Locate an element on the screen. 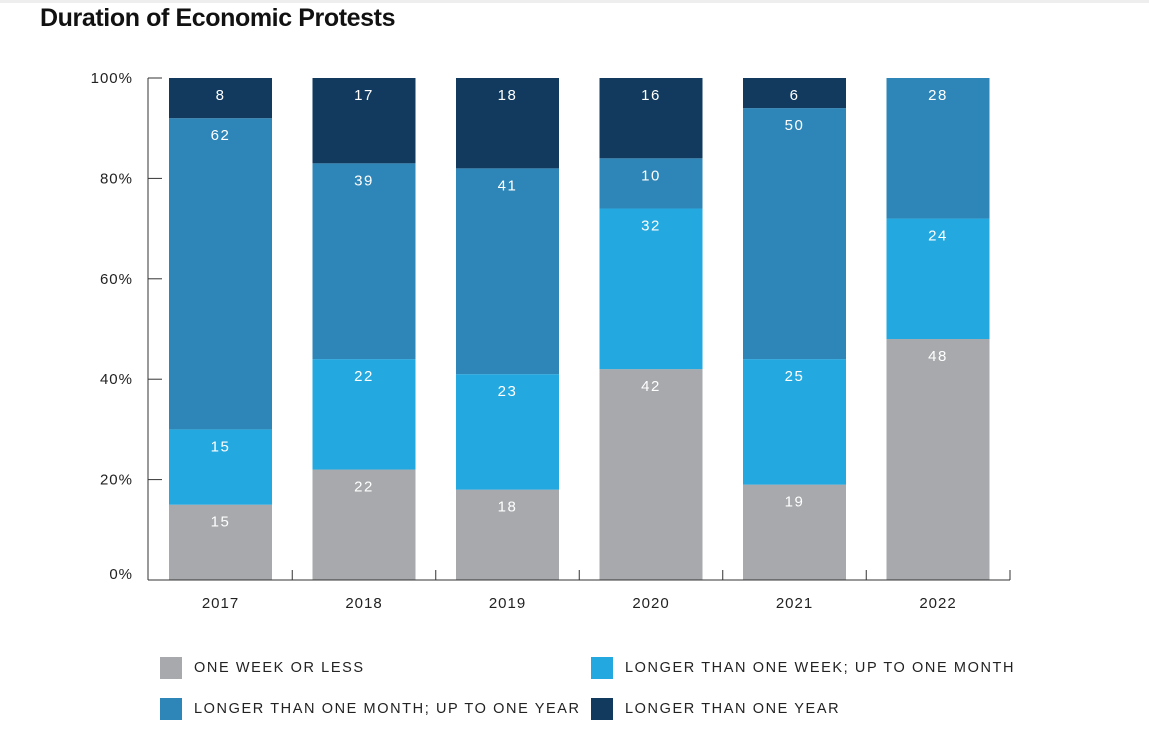 The height and width of the screenshot is (738, 1149). data-label: 32 is located at coordinates (651, 226).